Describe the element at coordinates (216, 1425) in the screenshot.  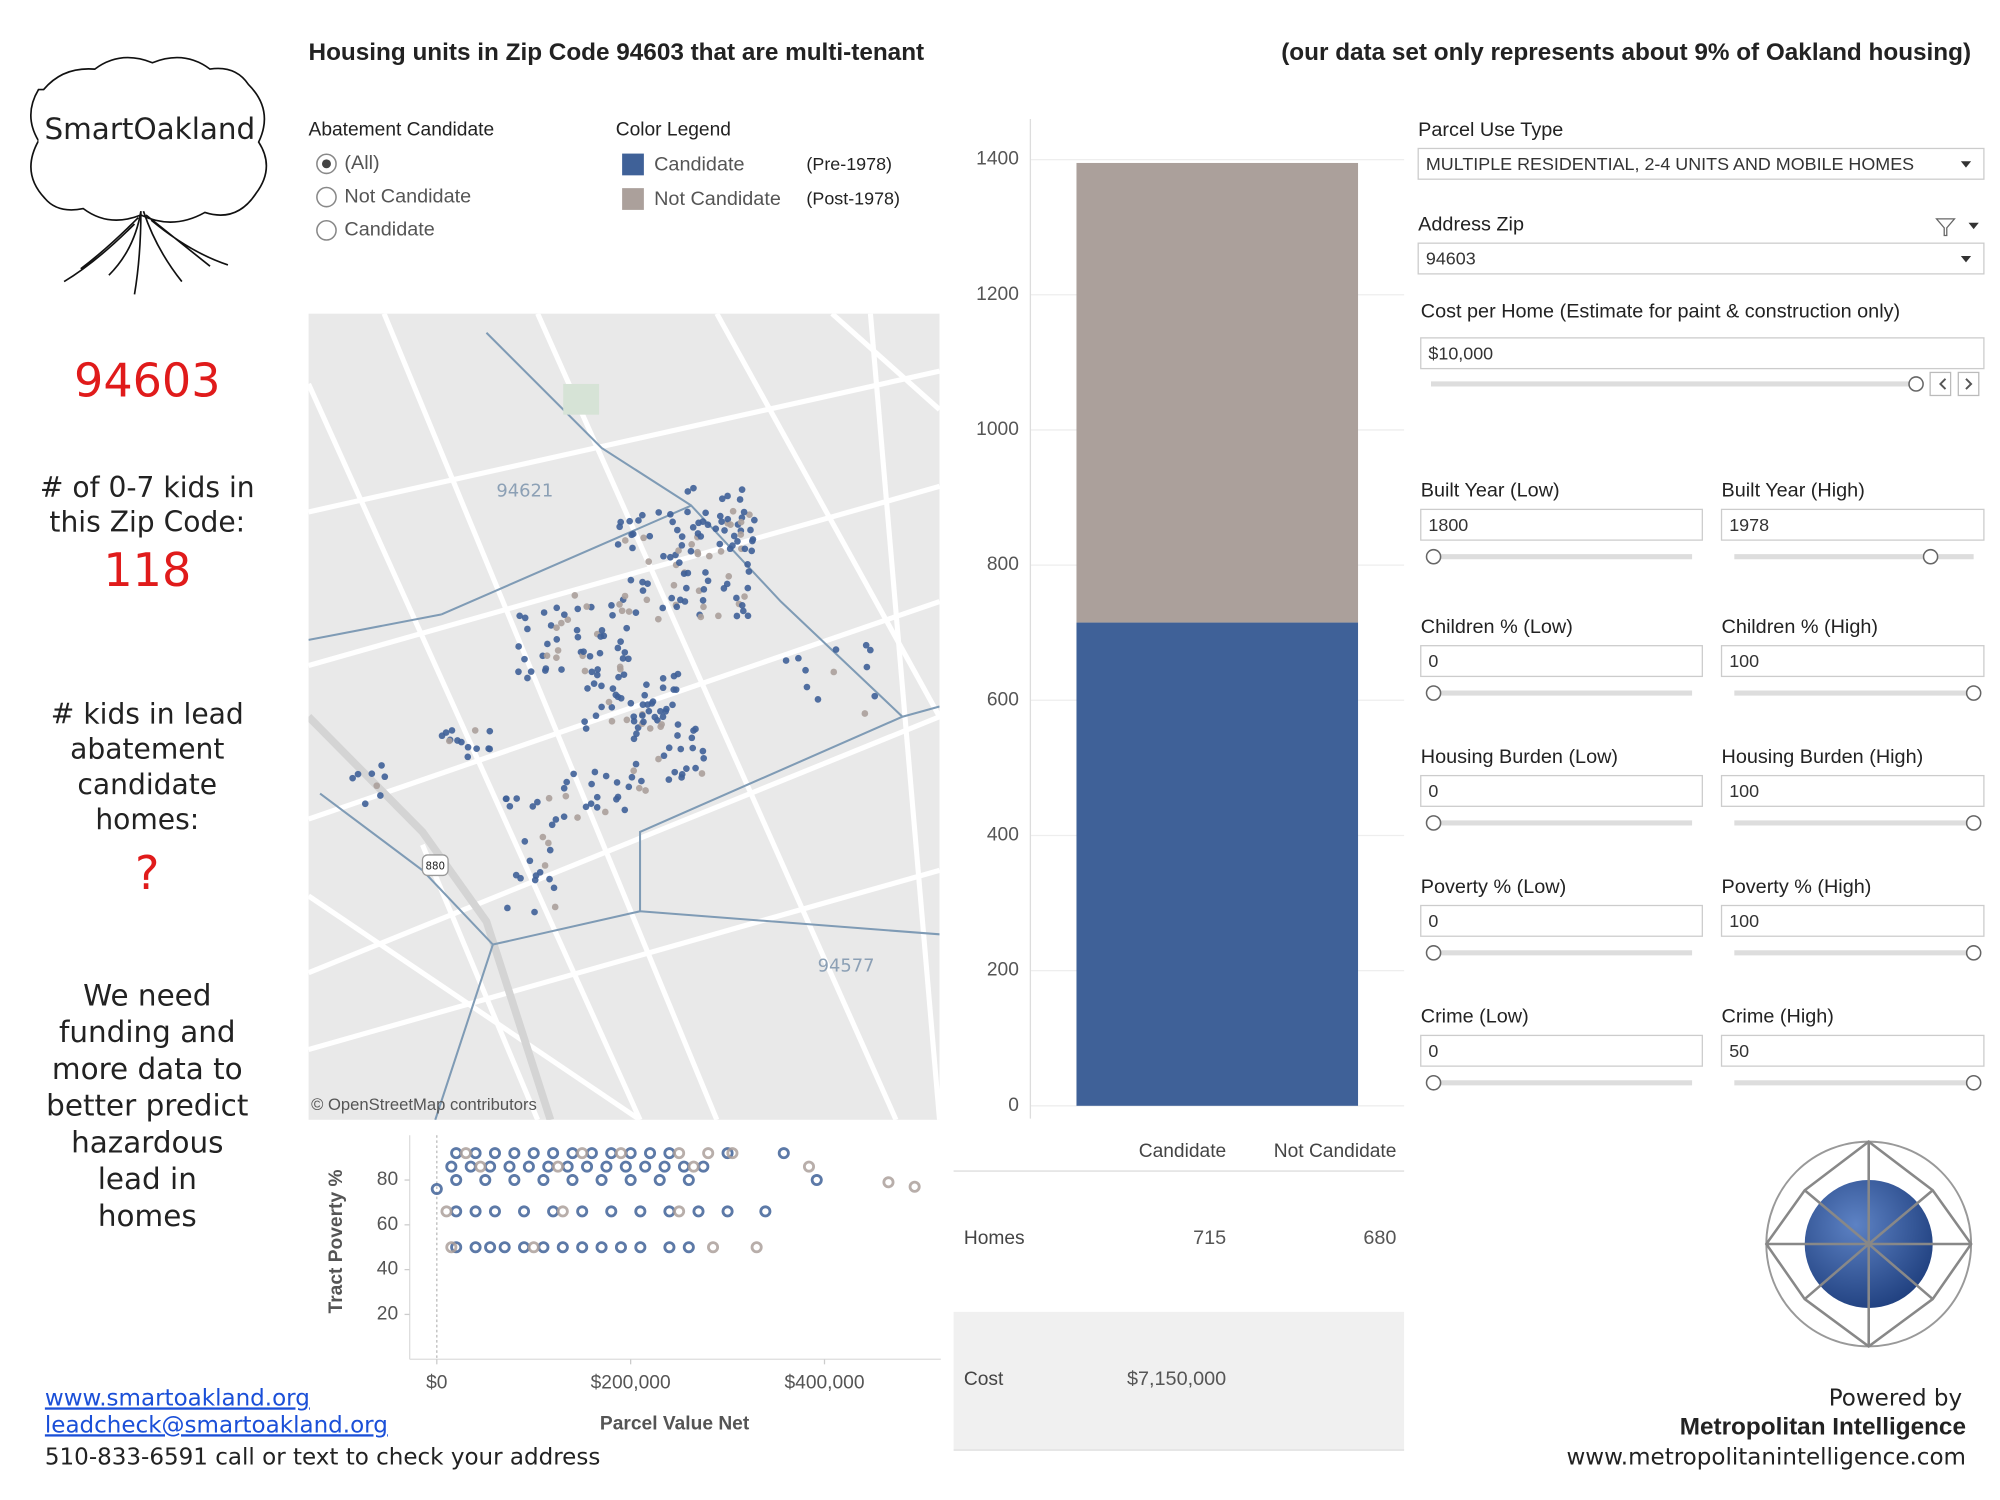
I see `footer-link: leadcheck@smartoakland.org` at that location.